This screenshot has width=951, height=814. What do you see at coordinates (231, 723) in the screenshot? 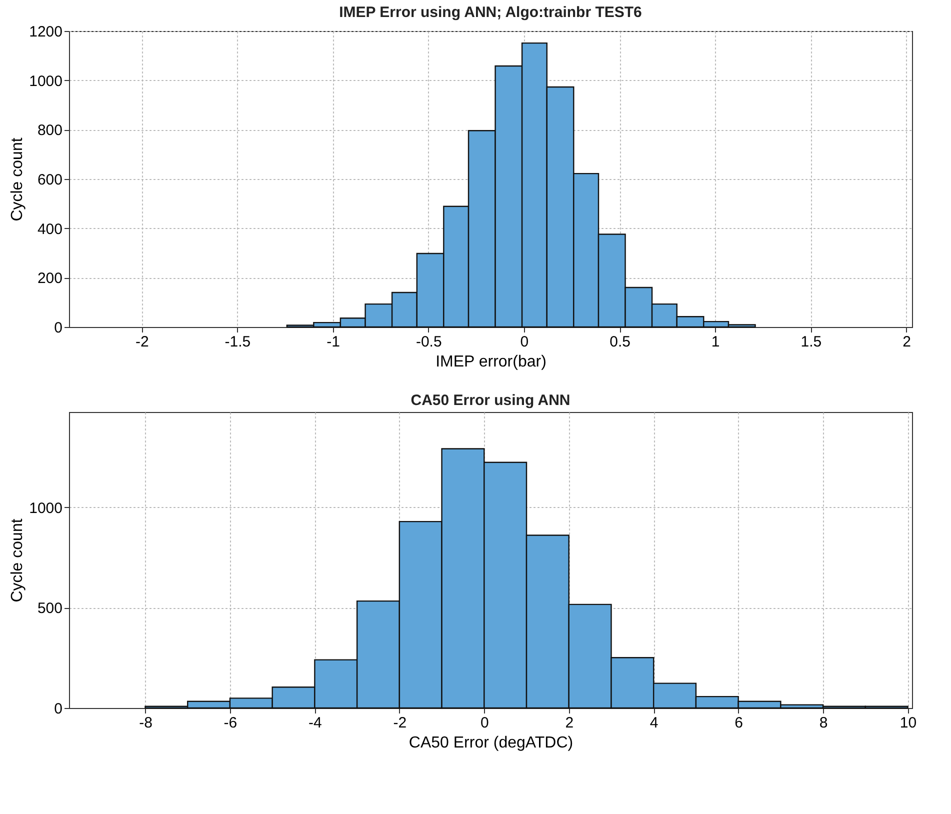
I see `x-tick-label: -6` at bounding box center [231, 723].